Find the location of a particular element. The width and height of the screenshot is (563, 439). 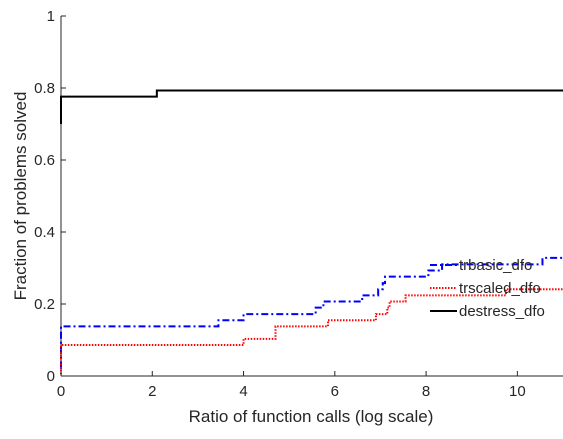

y-axis-label: Fraction of problems solved is located at coordinates (20, 196).